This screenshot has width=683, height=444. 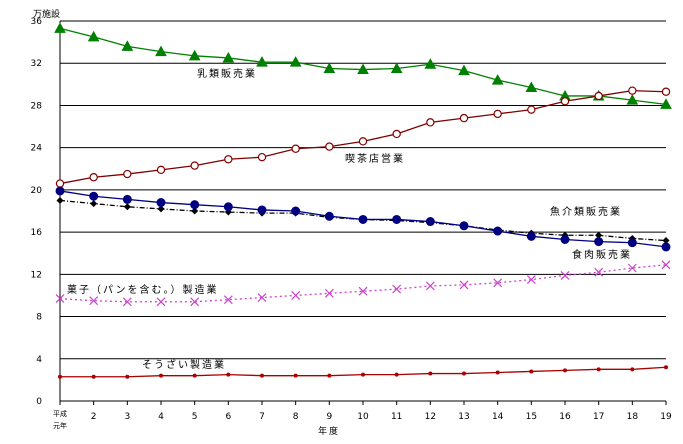 What do you see at coordinates (227, 73) in the screenshot?
I see `series-label: 乳類販売業` at bounding box center [227, 73].